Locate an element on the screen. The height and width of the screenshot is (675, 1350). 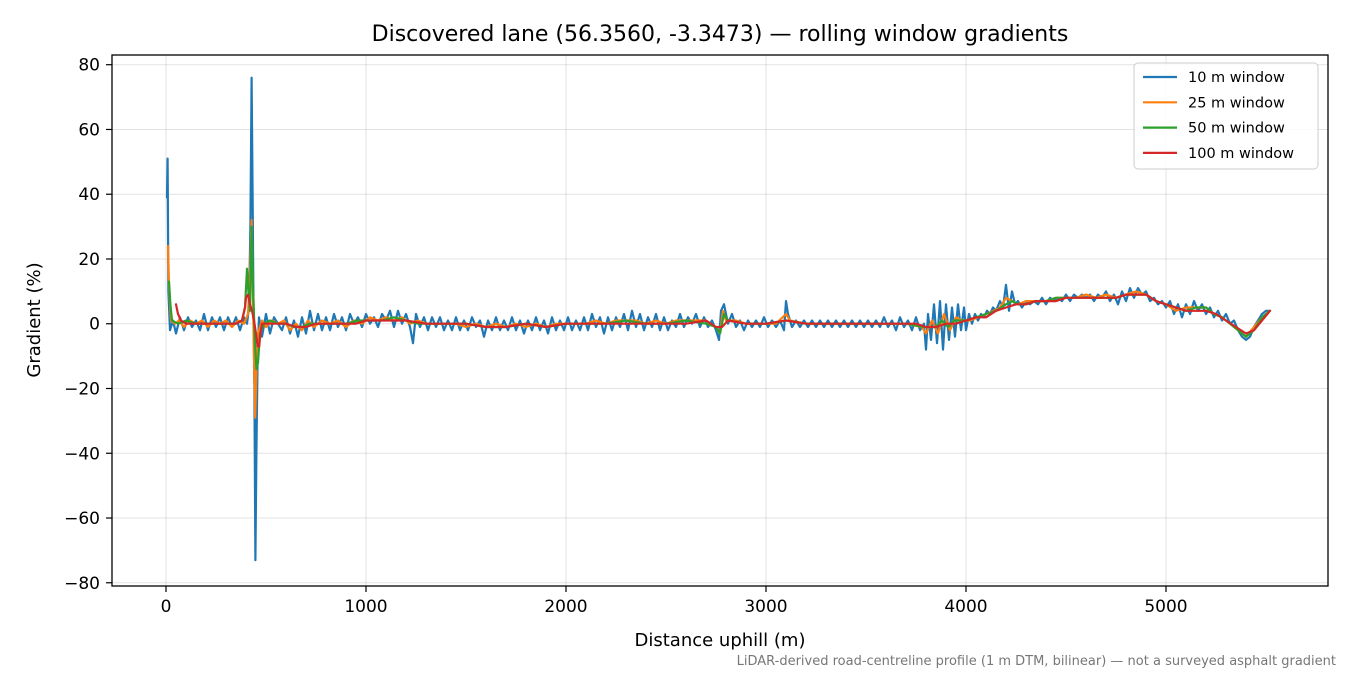
y-tick-label: −60 is located at coordinates (82, 519).